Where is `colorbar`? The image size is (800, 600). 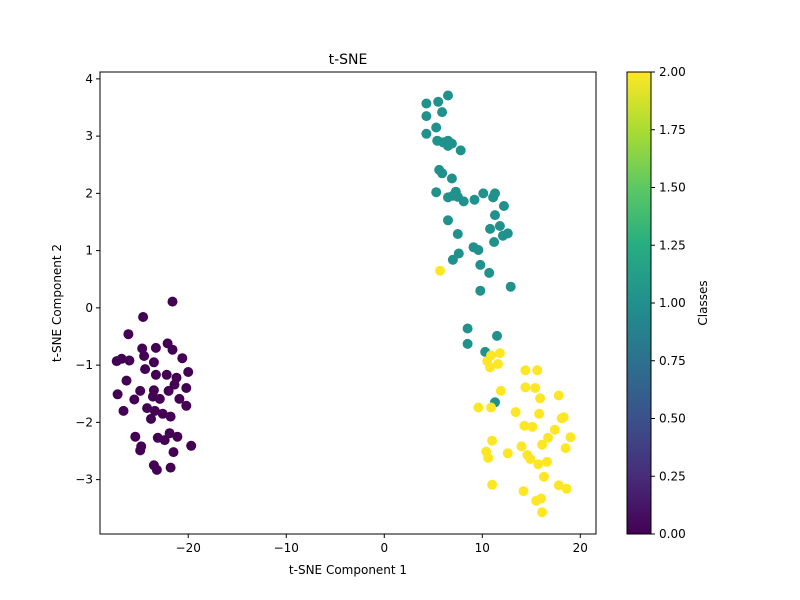 colorbar is located at coordinates (639, 303).